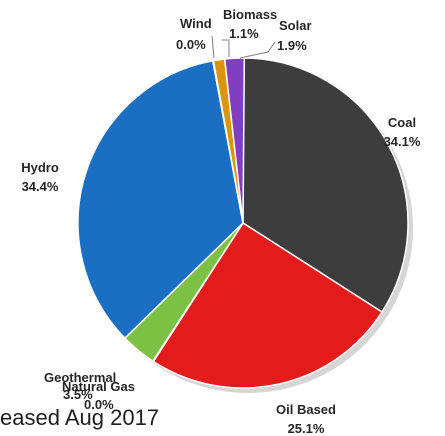  What do you see at coordinates (257, 50) in the screenshot?
I see `leader-line-solar` at bounding box center [257, 50].